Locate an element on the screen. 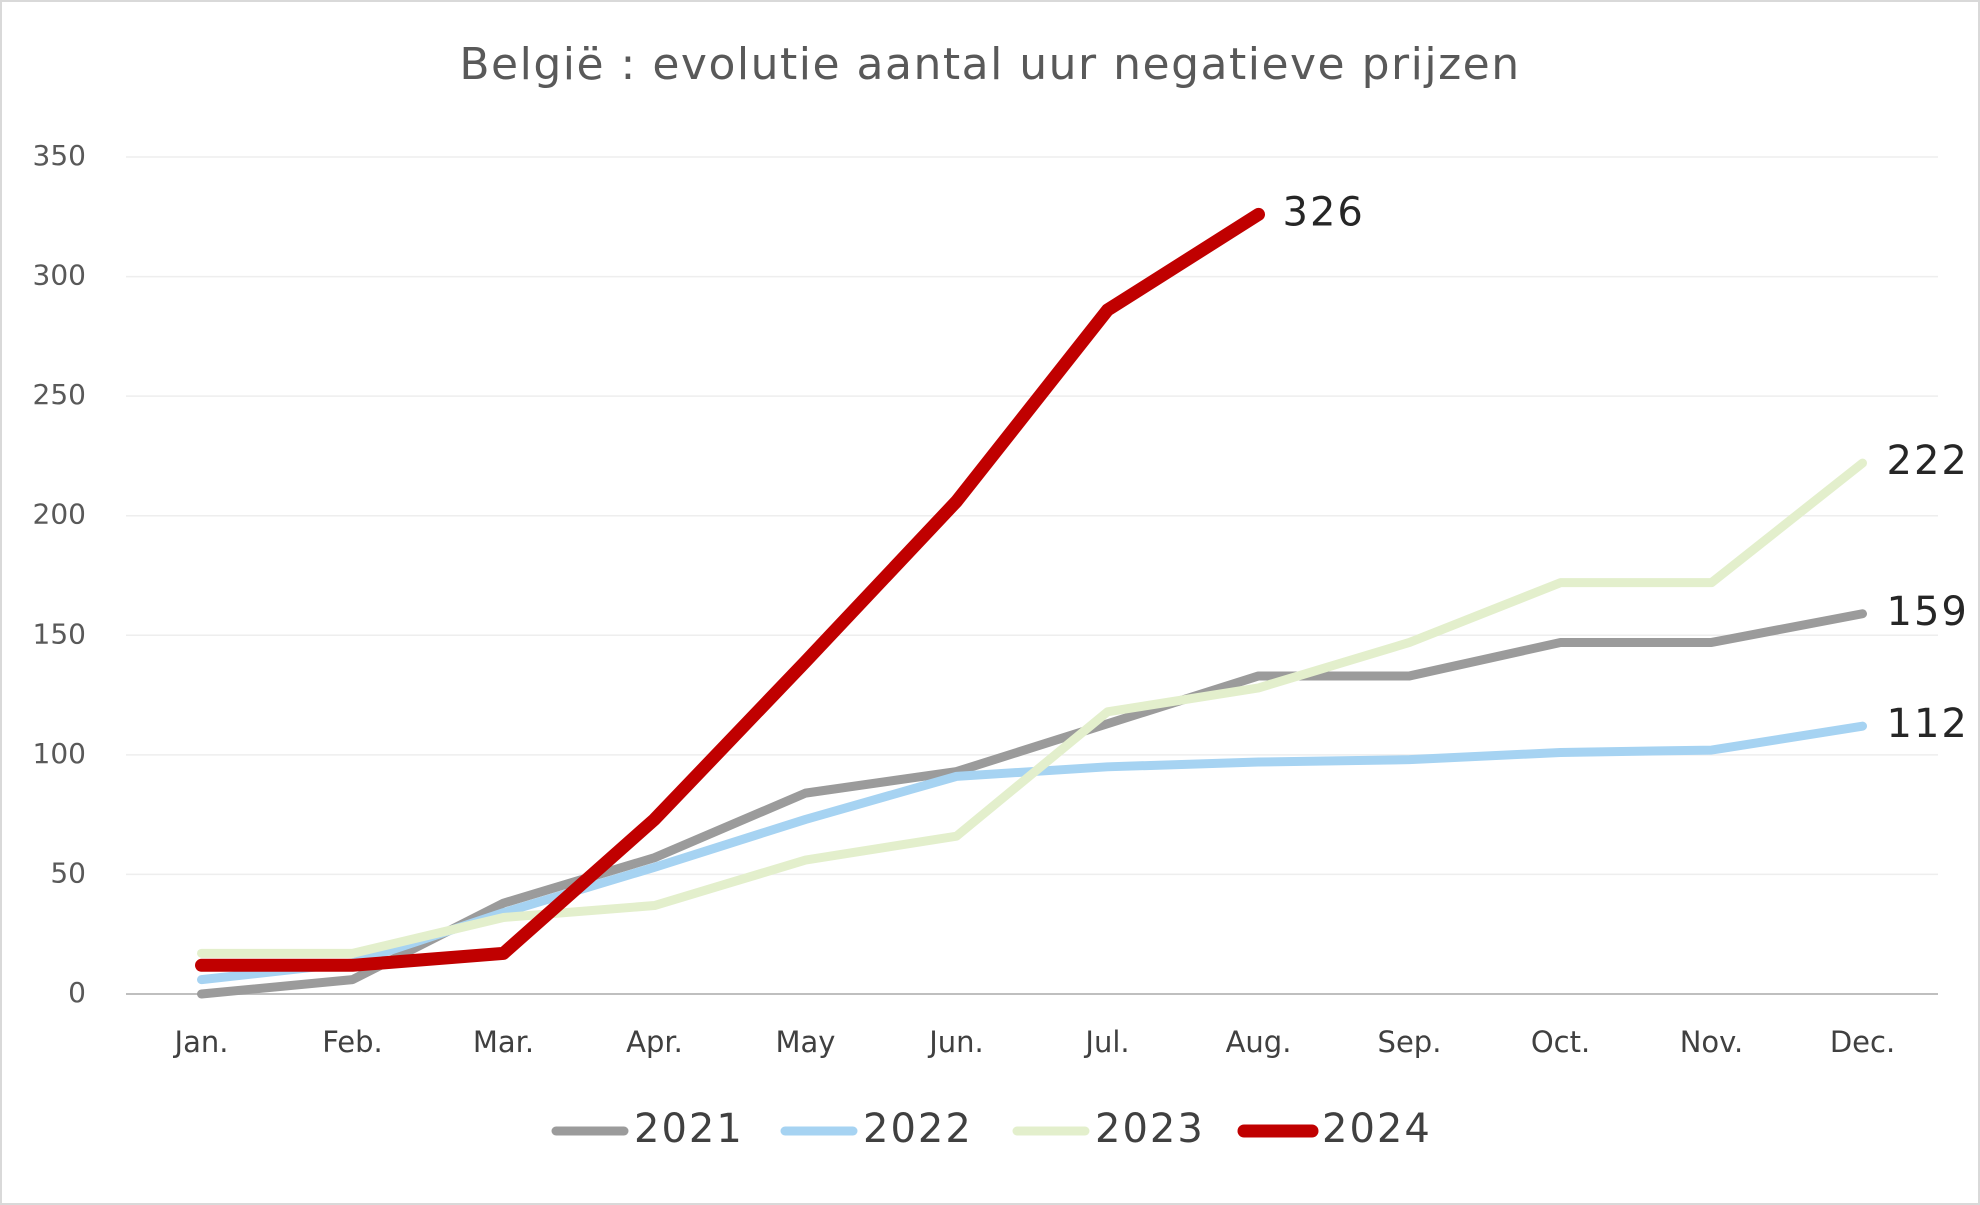 The image size is (1980, 1205). x-tick-label: Aug. is located at coordinates (1259, 1042).